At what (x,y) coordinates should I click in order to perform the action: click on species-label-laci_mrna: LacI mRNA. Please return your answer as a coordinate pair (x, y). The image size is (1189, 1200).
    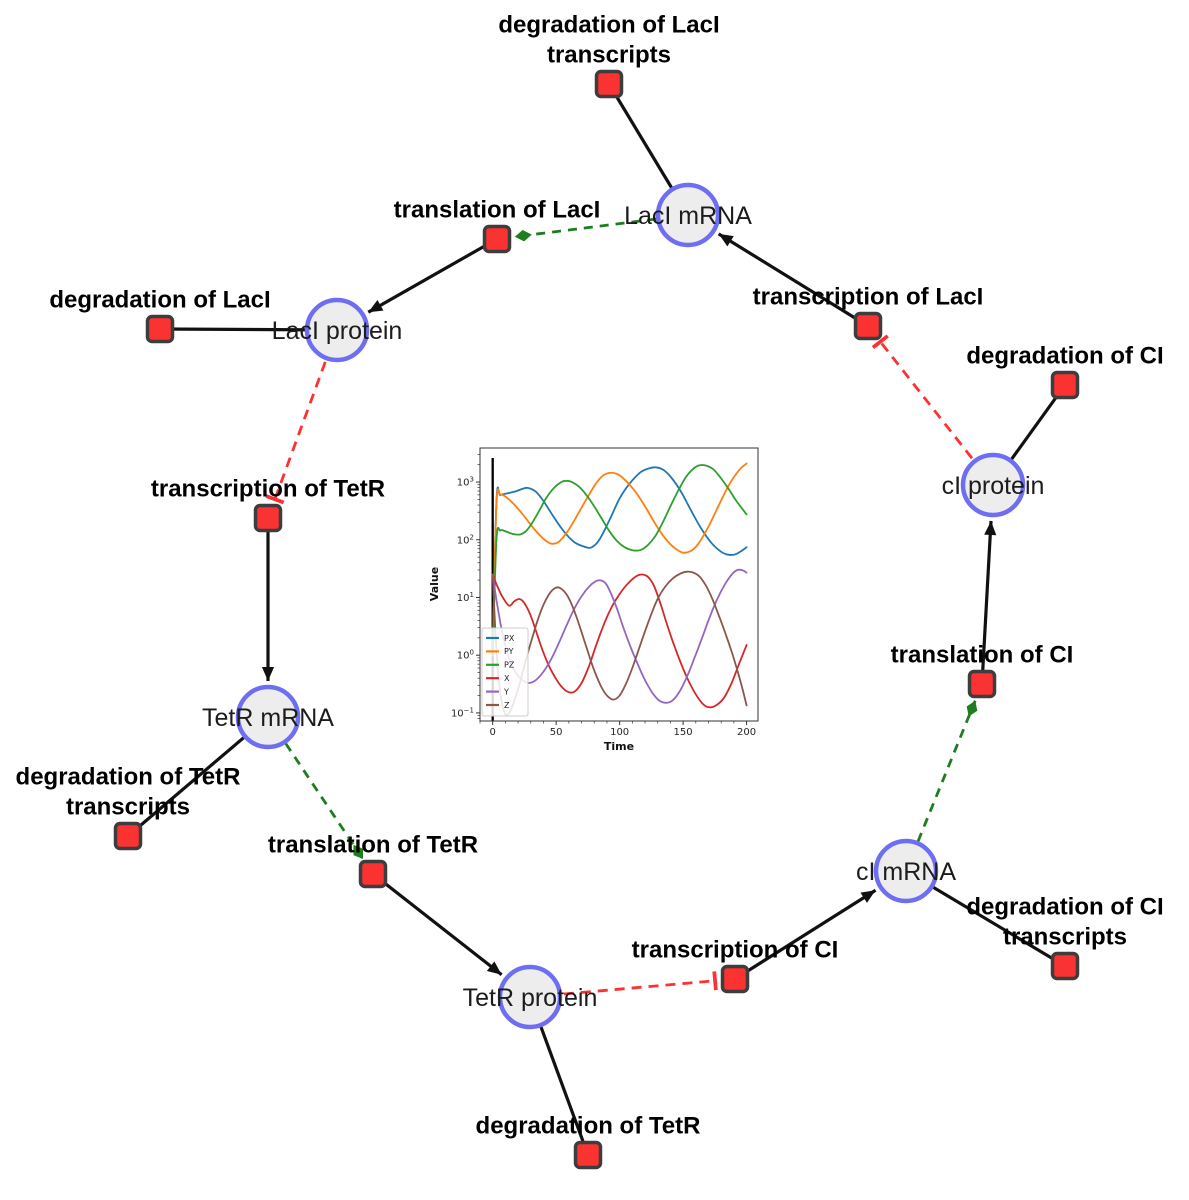
    Looking at the image, I should click on (688, 216).